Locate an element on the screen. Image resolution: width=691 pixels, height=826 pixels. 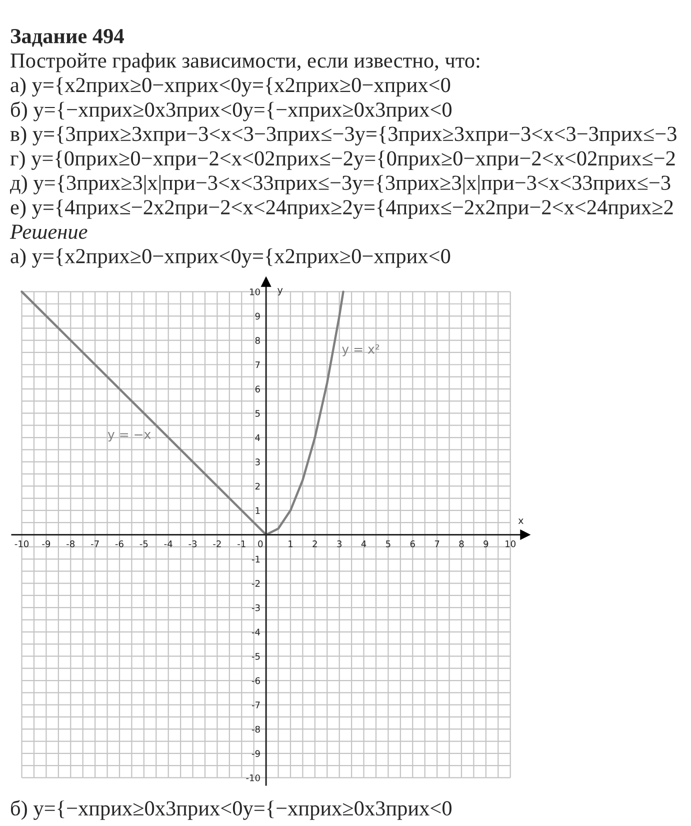
y-tick-label: -10 is located at coordinates (253, 778).